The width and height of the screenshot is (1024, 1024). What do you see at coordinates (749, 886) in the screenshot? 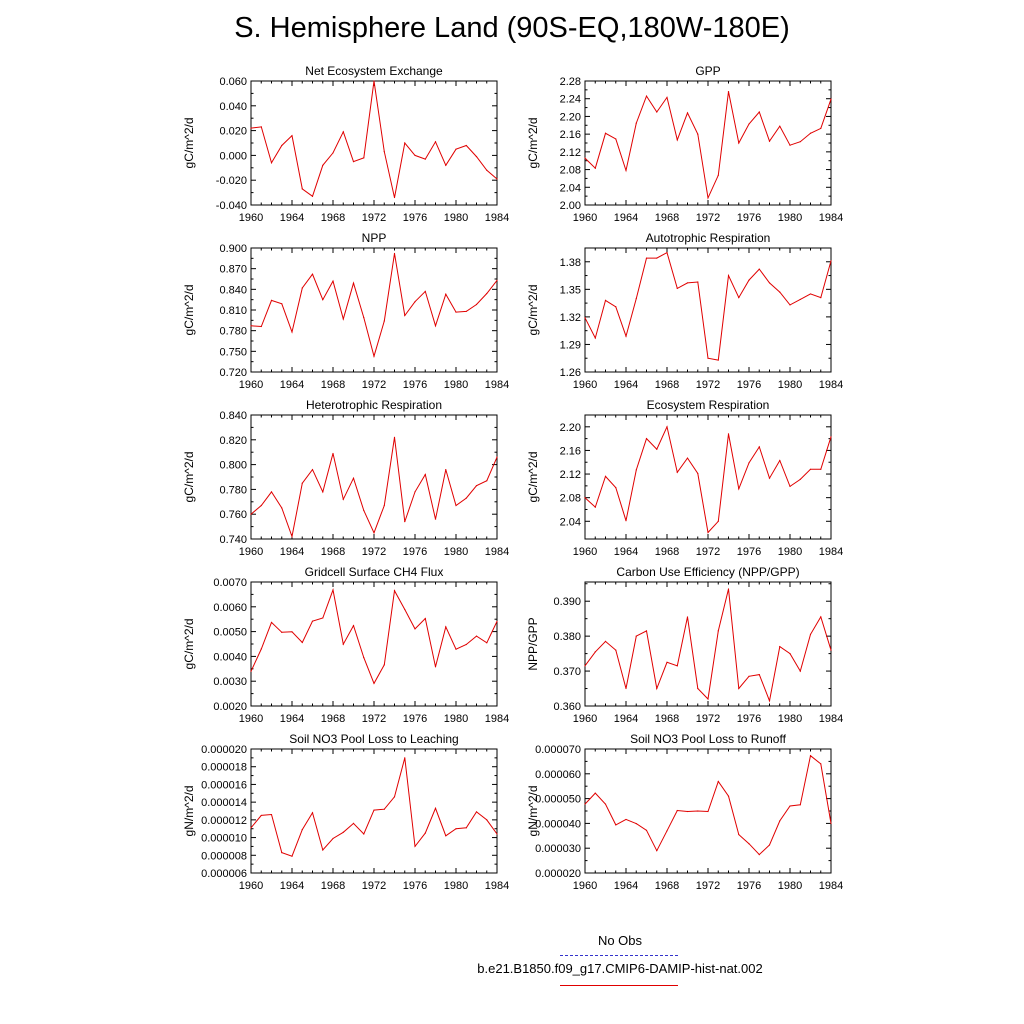
I see `panel-10-xtick-label: 1976` at bounding box center [749, 886].